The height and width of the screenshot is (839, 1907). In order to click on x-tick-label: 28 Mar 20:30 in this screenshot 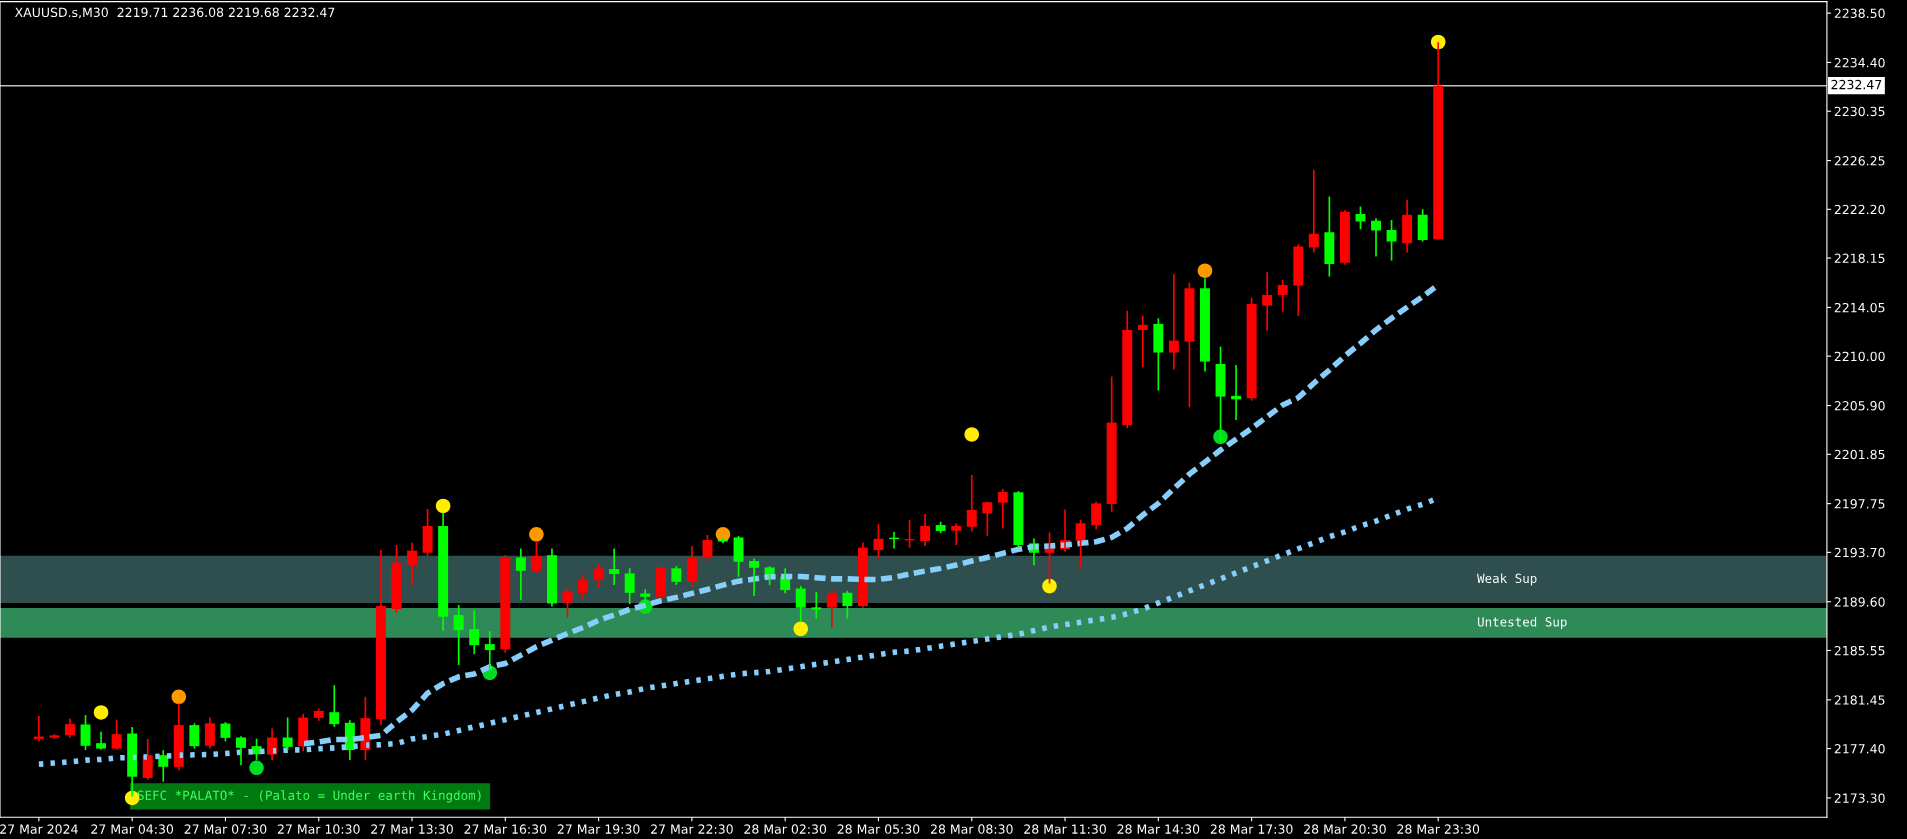, I will do `click(1345, 829)`.